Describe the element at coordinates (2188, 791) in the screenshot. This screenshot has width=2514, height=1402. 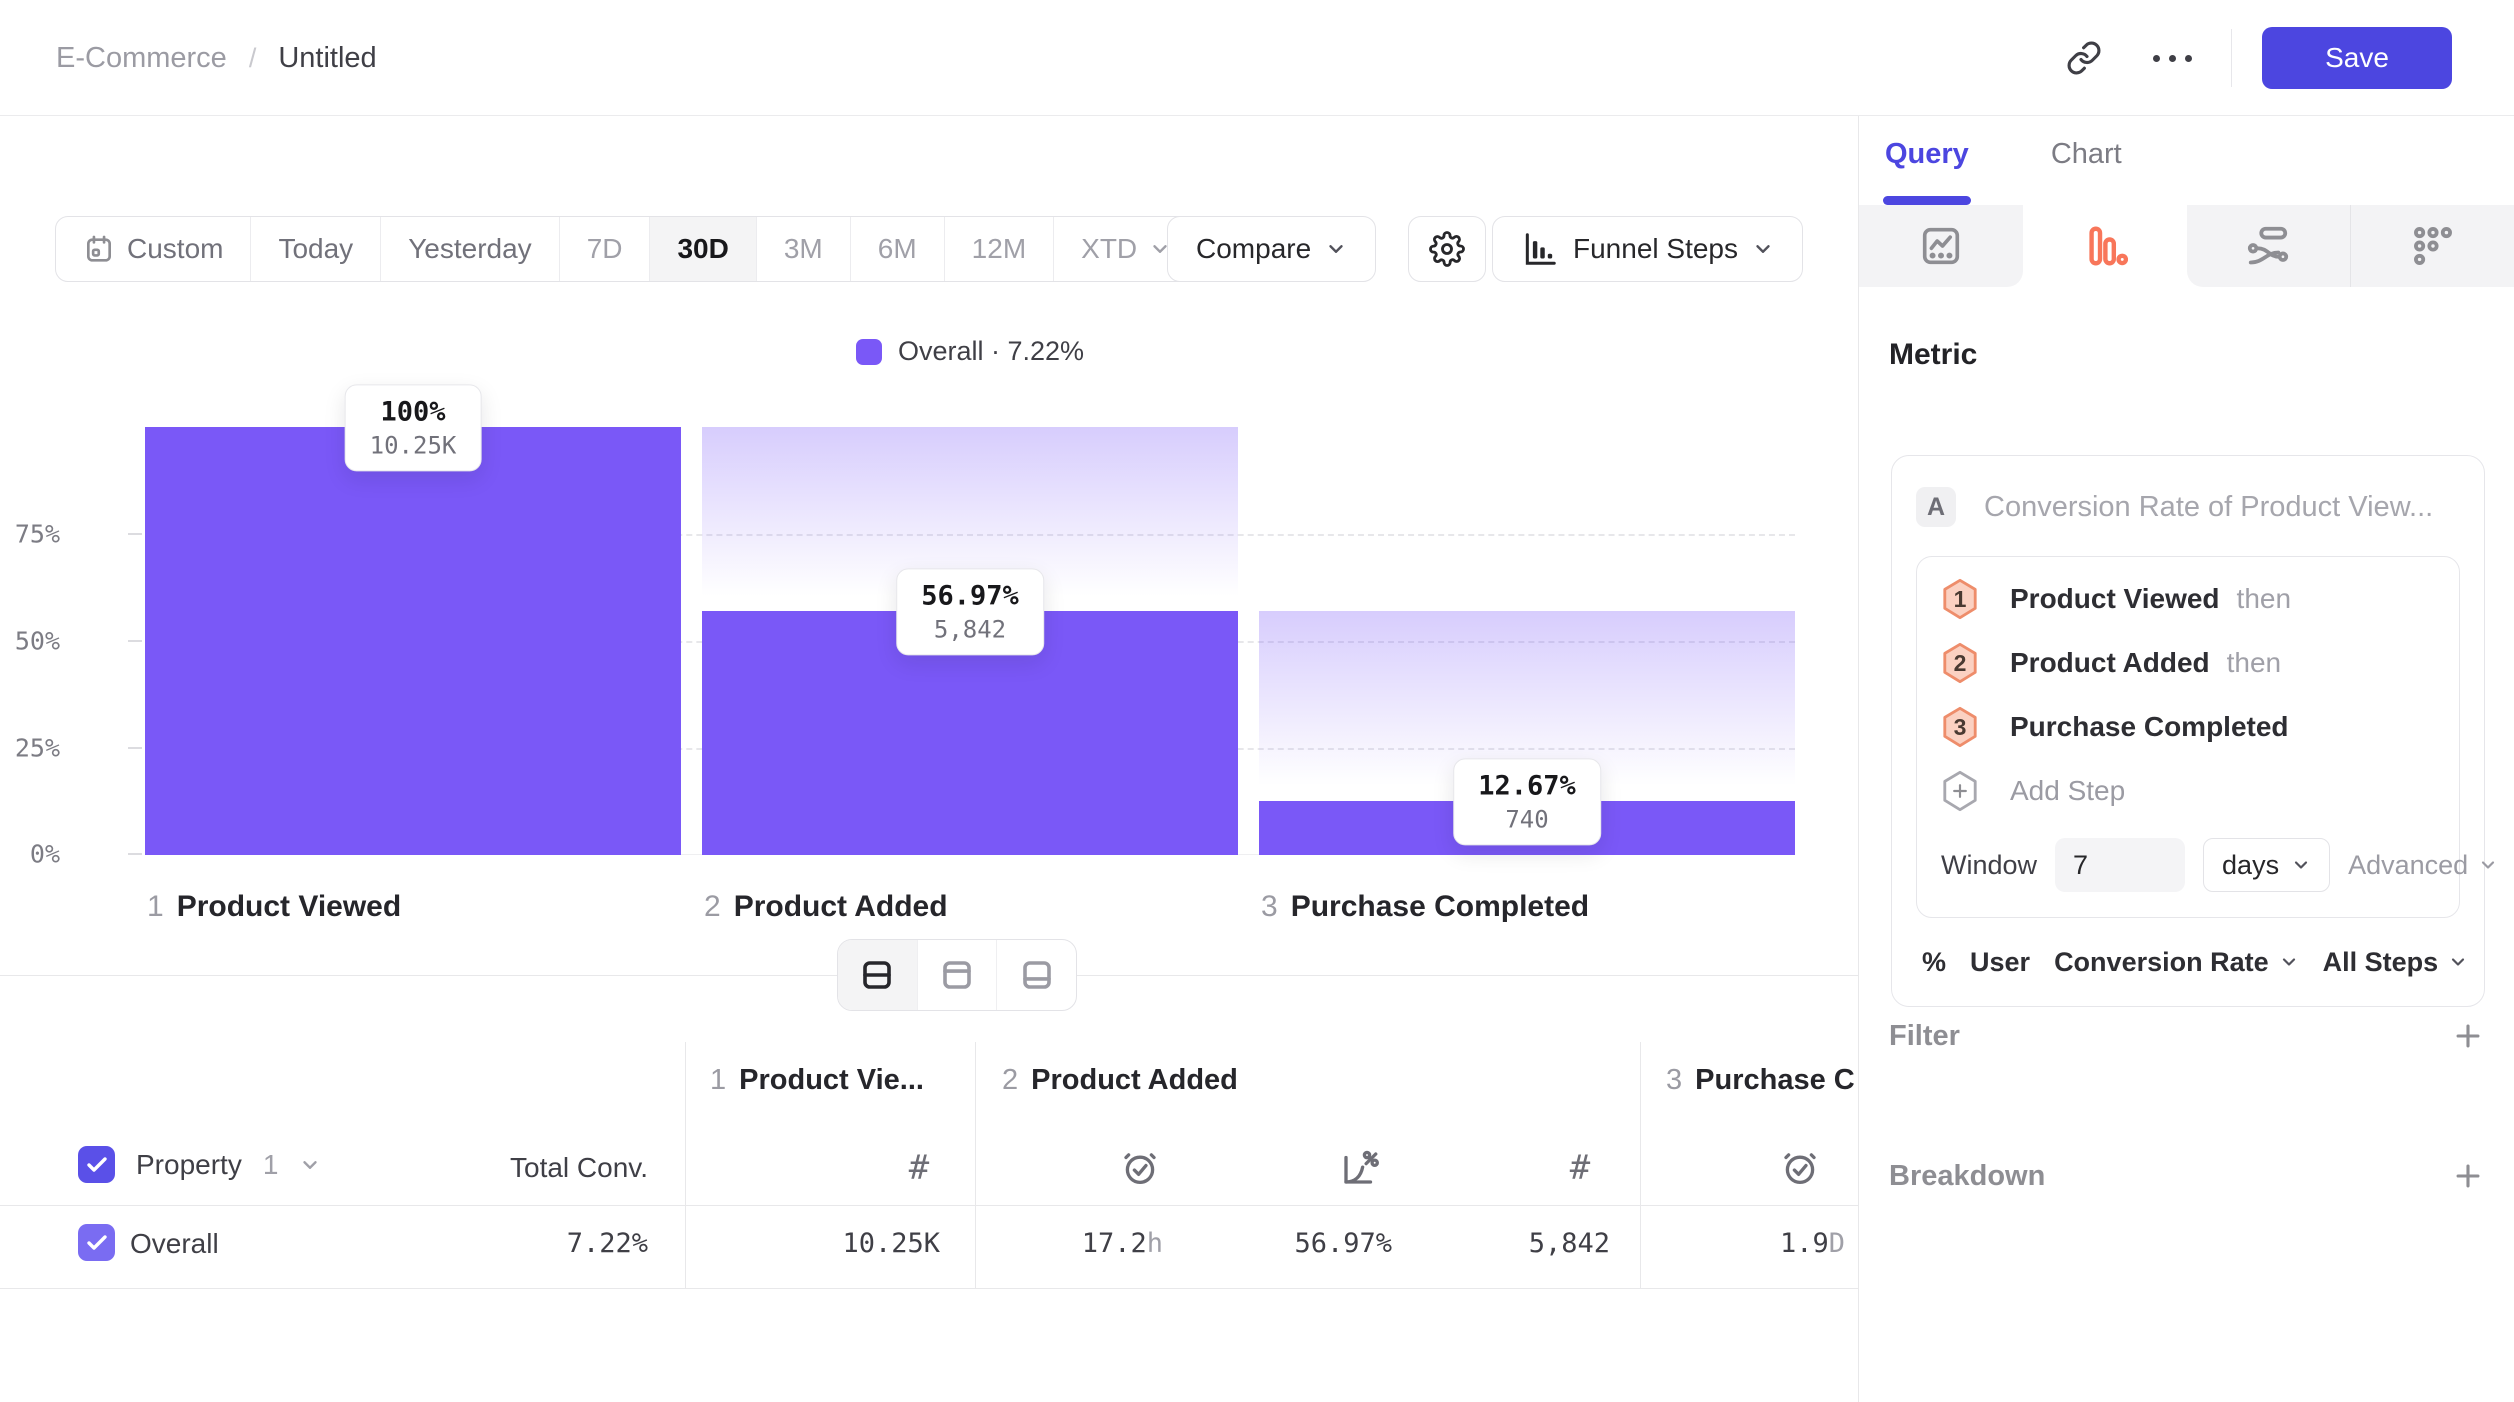
I see `add-step-button: Add Step` at that location.